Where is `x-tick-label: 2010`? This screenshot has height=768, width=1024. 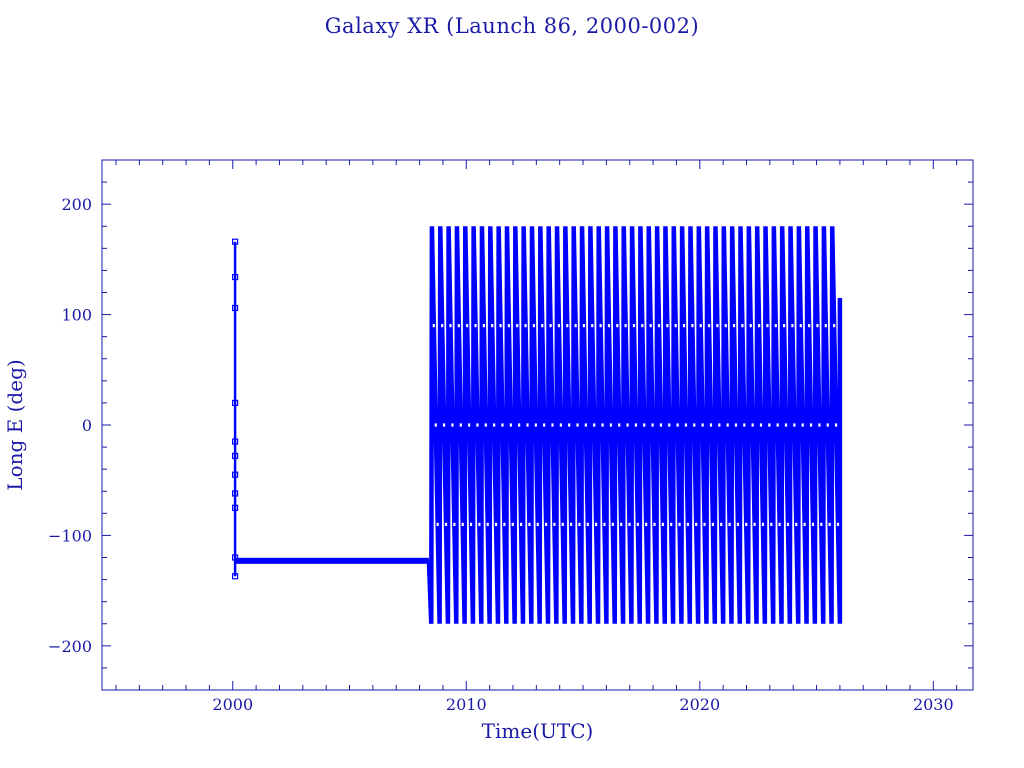 x-tick-label: 2010 is located at coordinates (466, 704).